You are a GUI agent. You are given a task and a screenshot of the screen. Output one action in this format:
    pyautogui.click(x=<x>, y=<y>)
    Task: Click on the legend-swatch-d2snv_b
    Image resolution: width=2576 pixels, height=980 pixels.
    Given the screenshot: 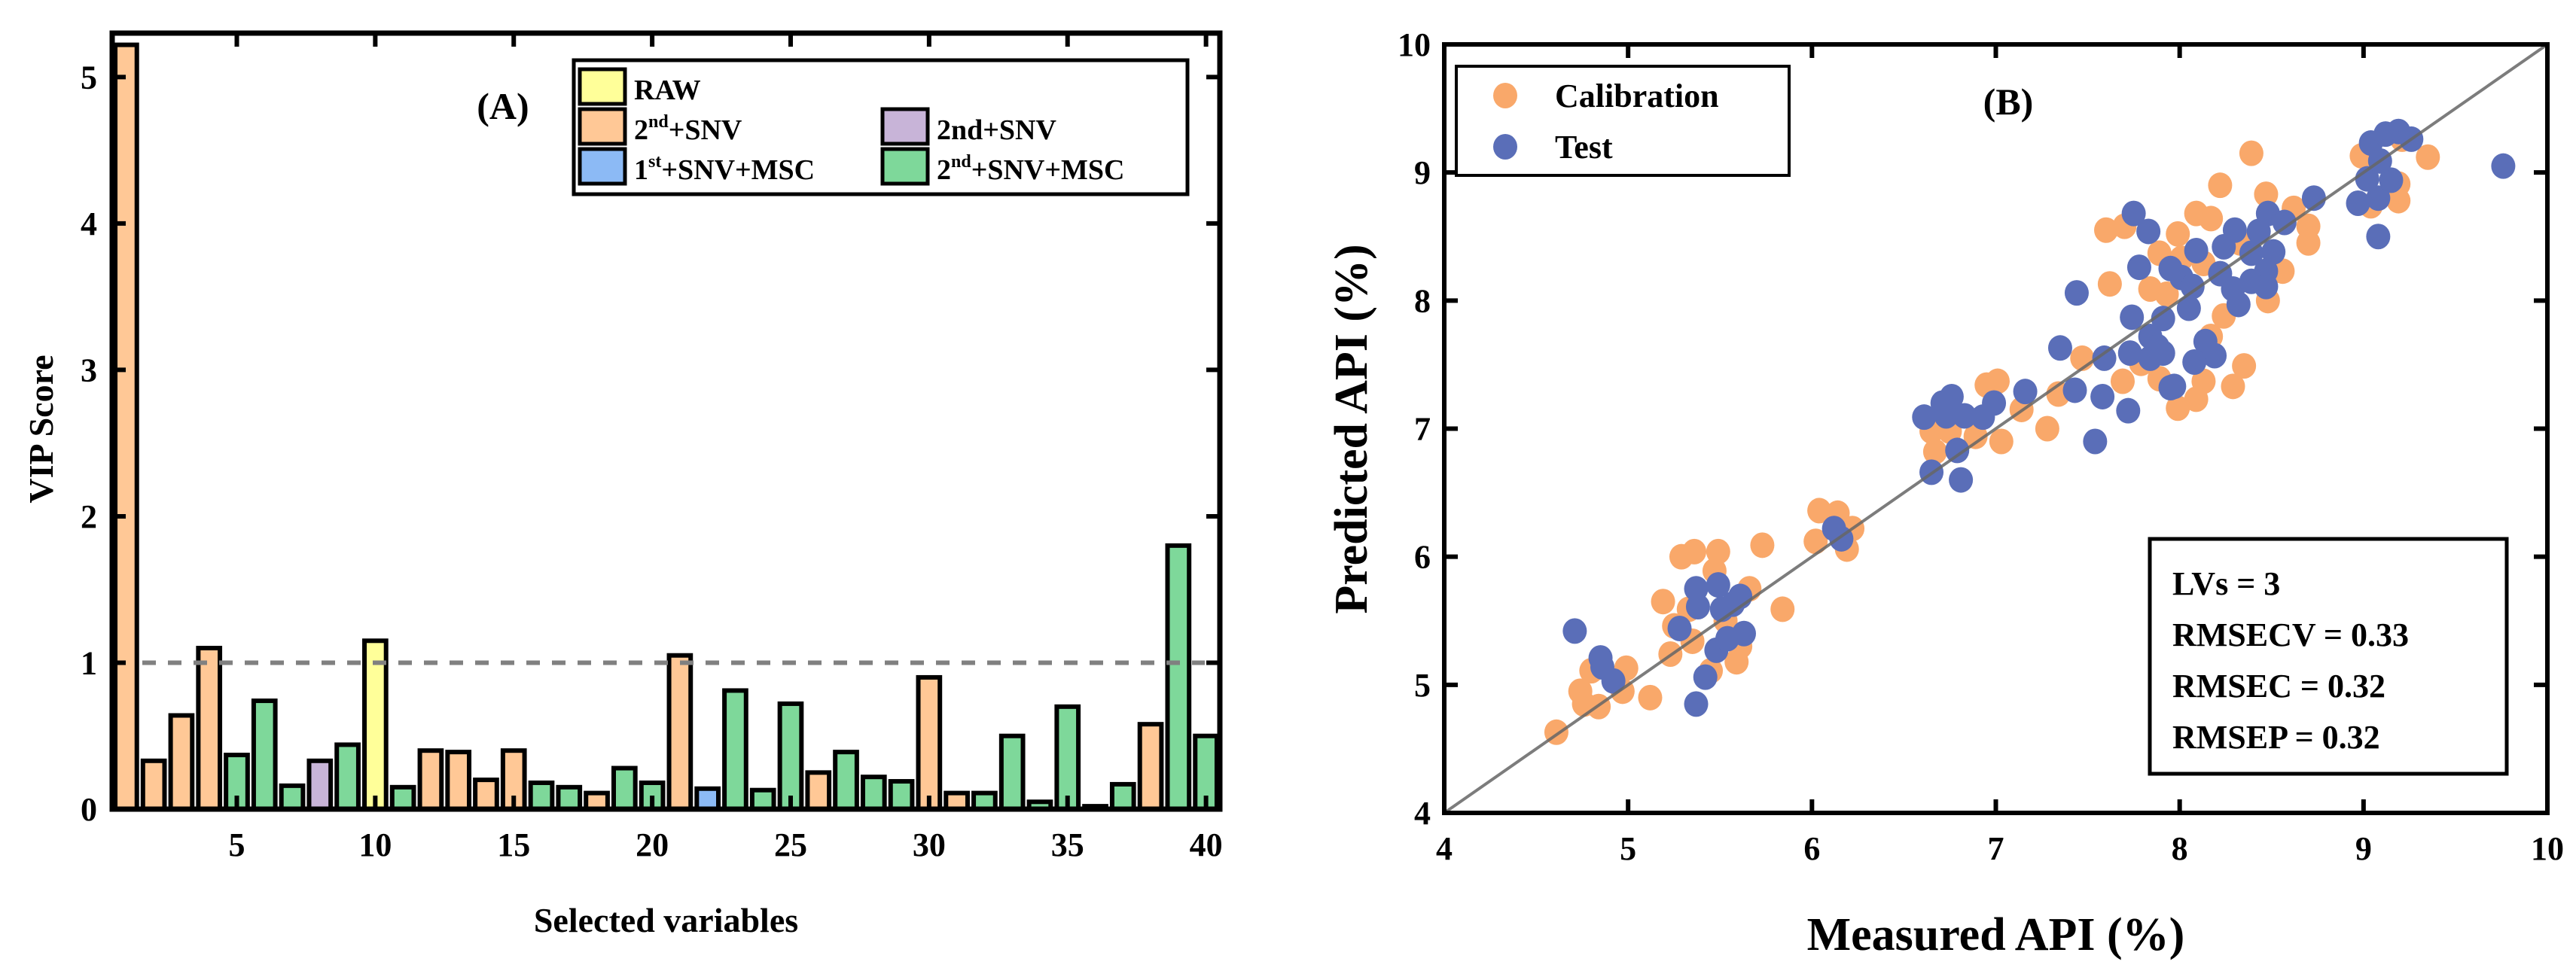 What is the action you would take?
    pyautogui.click(x=905, y=126)
    